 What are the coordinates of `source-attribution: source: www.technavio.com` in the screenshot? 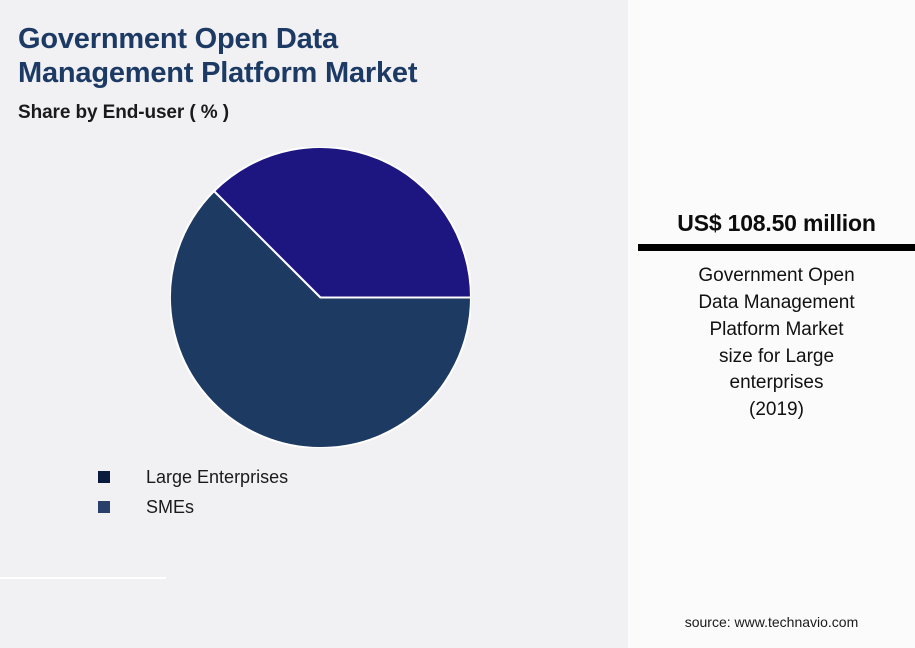 It's located at (771, 622).